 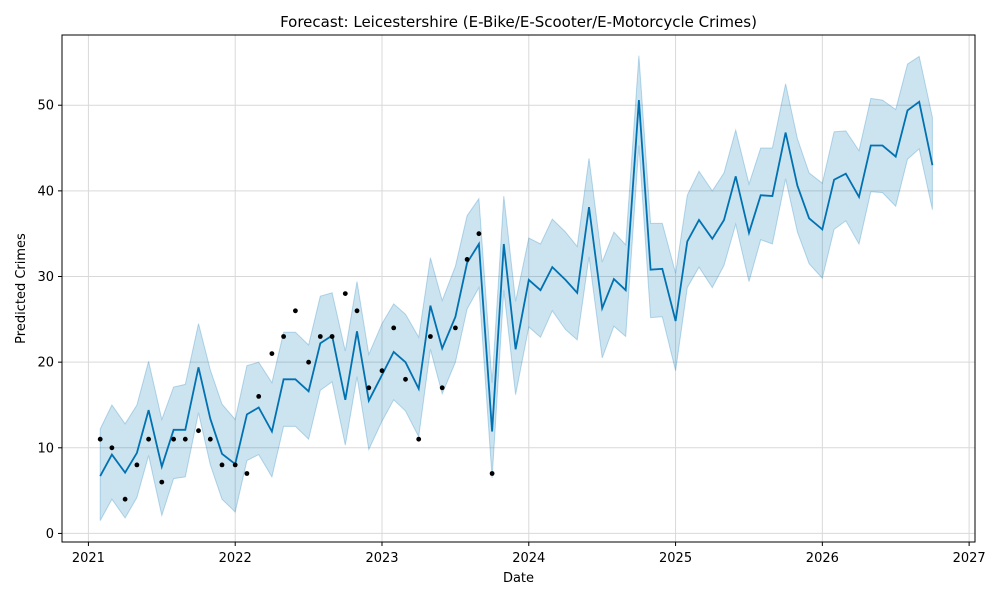 I want to click on y-tick-label: 50, so click(x=45, y=106).